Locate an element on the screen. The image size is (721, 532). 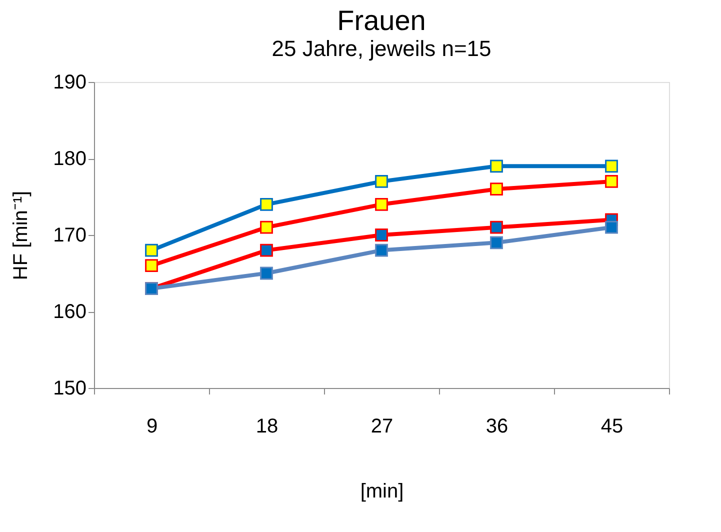
x-tick-label: 27 is located at coordinates (382, 427).